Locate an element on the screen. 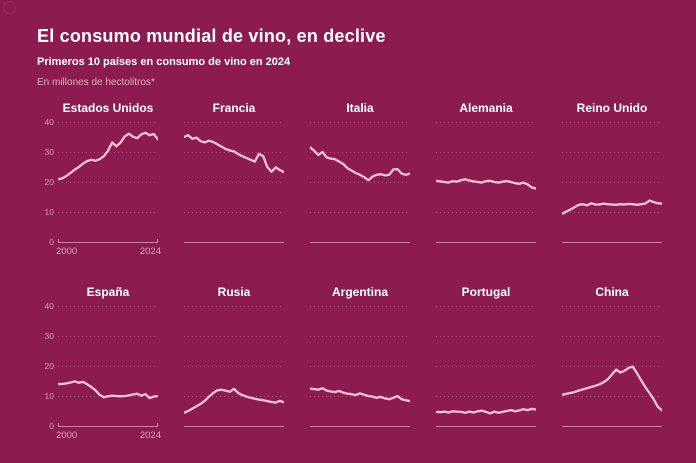 This screenshot has height=463, width=696. chart-title: Estados Unidos is located at coordinates (108, 108).